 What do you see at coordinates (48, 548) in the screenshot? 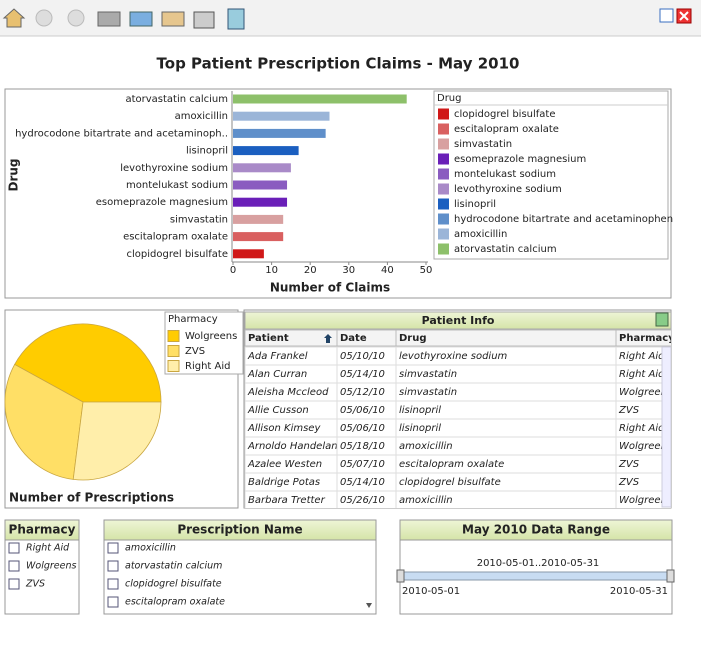
I see `filter-option: Right Aid` at bounding box center [48, 548].